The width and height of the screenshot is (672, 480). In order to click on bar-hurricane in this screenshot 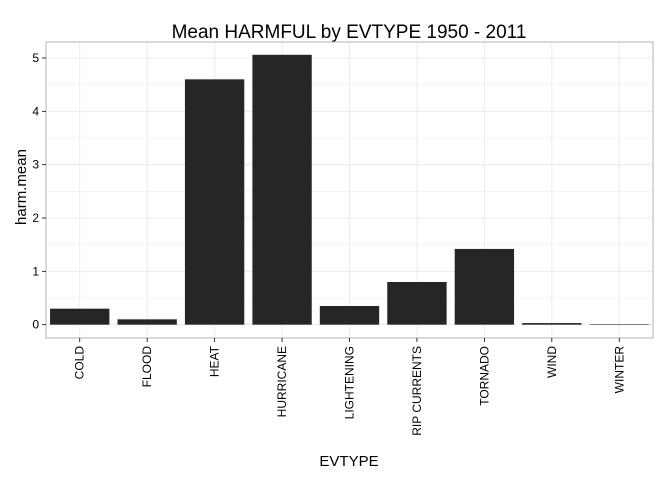, I will do `click(282, 189)`.